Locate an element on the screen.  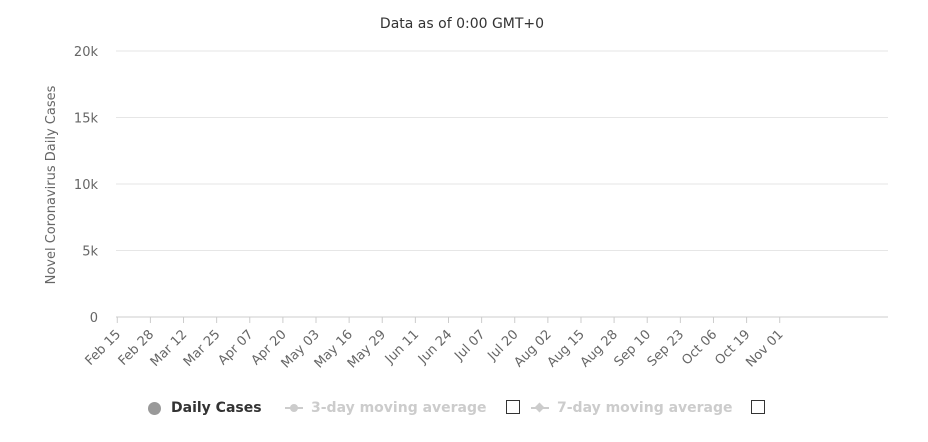
circle-marker-icon is located at coordinates (154, 408).